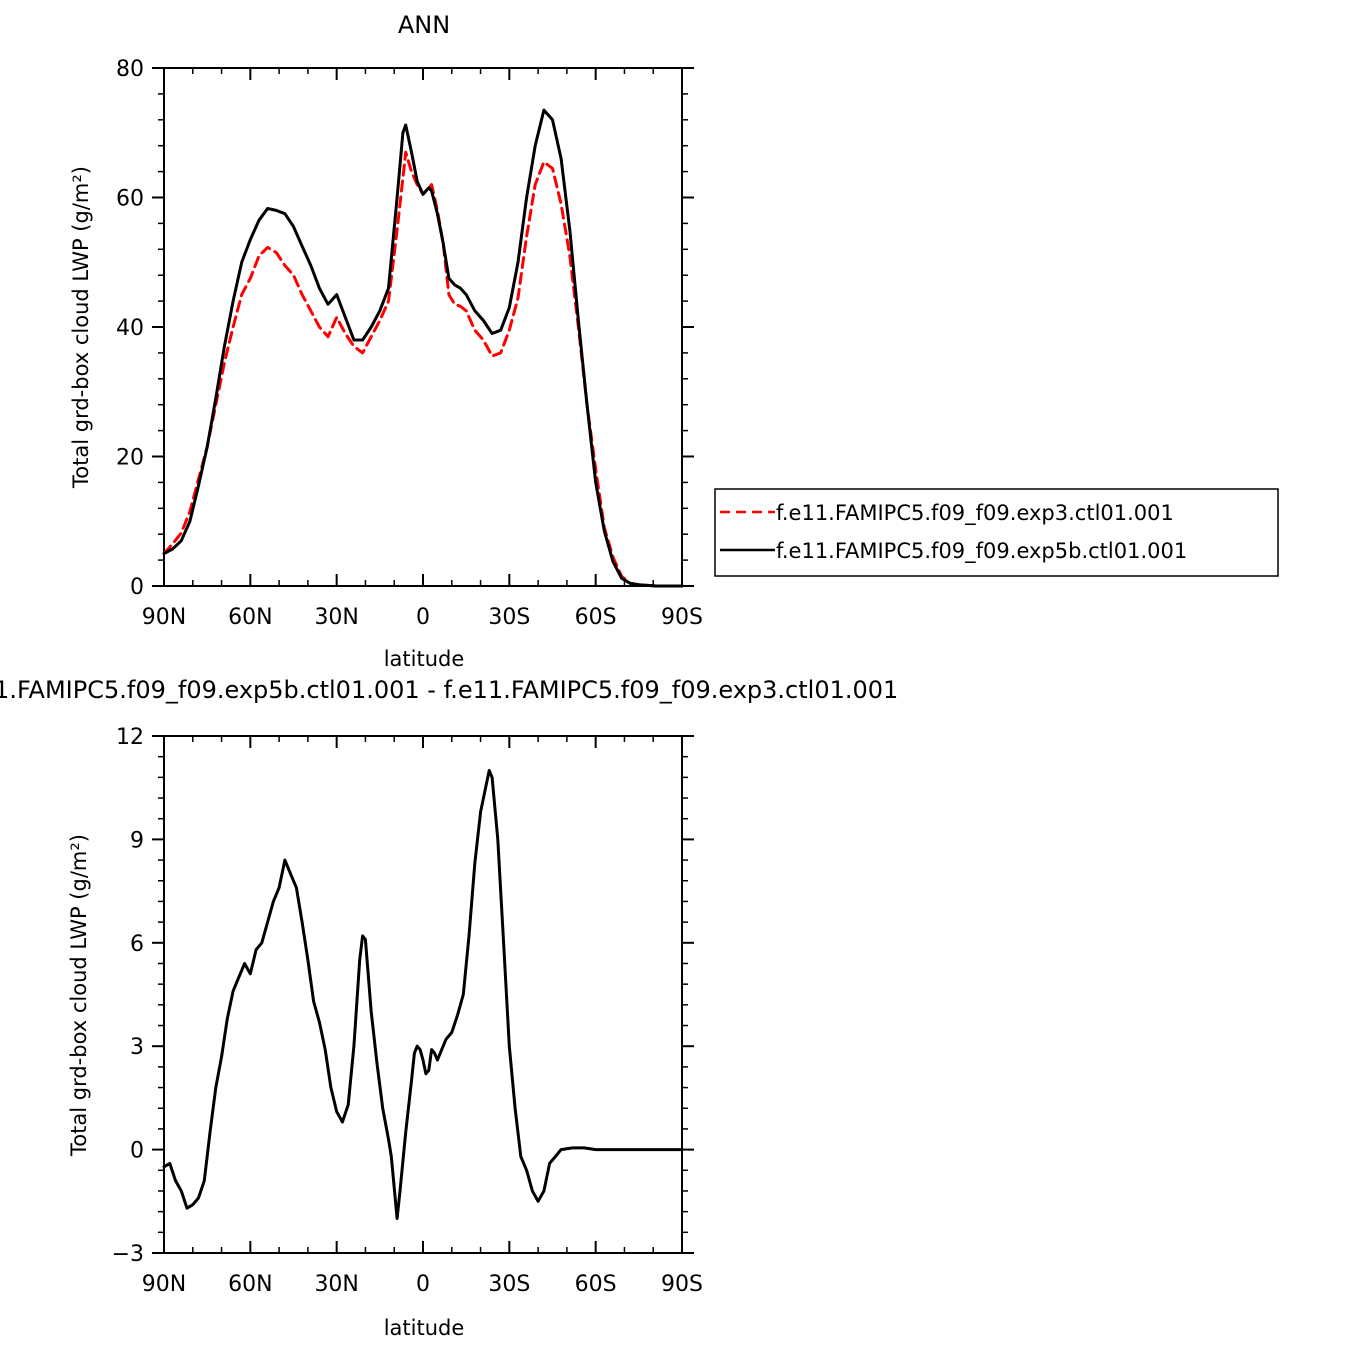 The image size is (1347, 1347). What do you see at coordinates (137, 840) in the screenshot?
I see `y-tick-label: 9` at bounding box center [137, 840].